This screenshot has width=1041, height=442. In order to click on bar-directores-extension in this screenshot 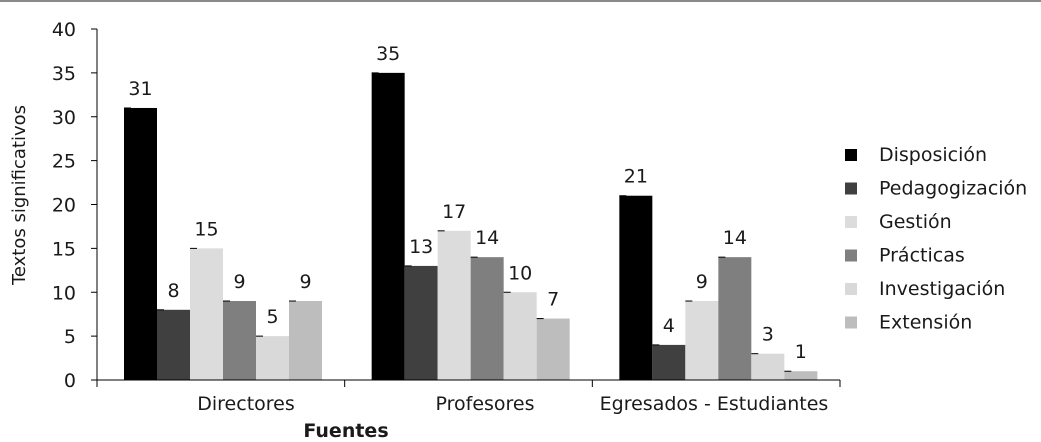, I will do `click(305, 340)`.